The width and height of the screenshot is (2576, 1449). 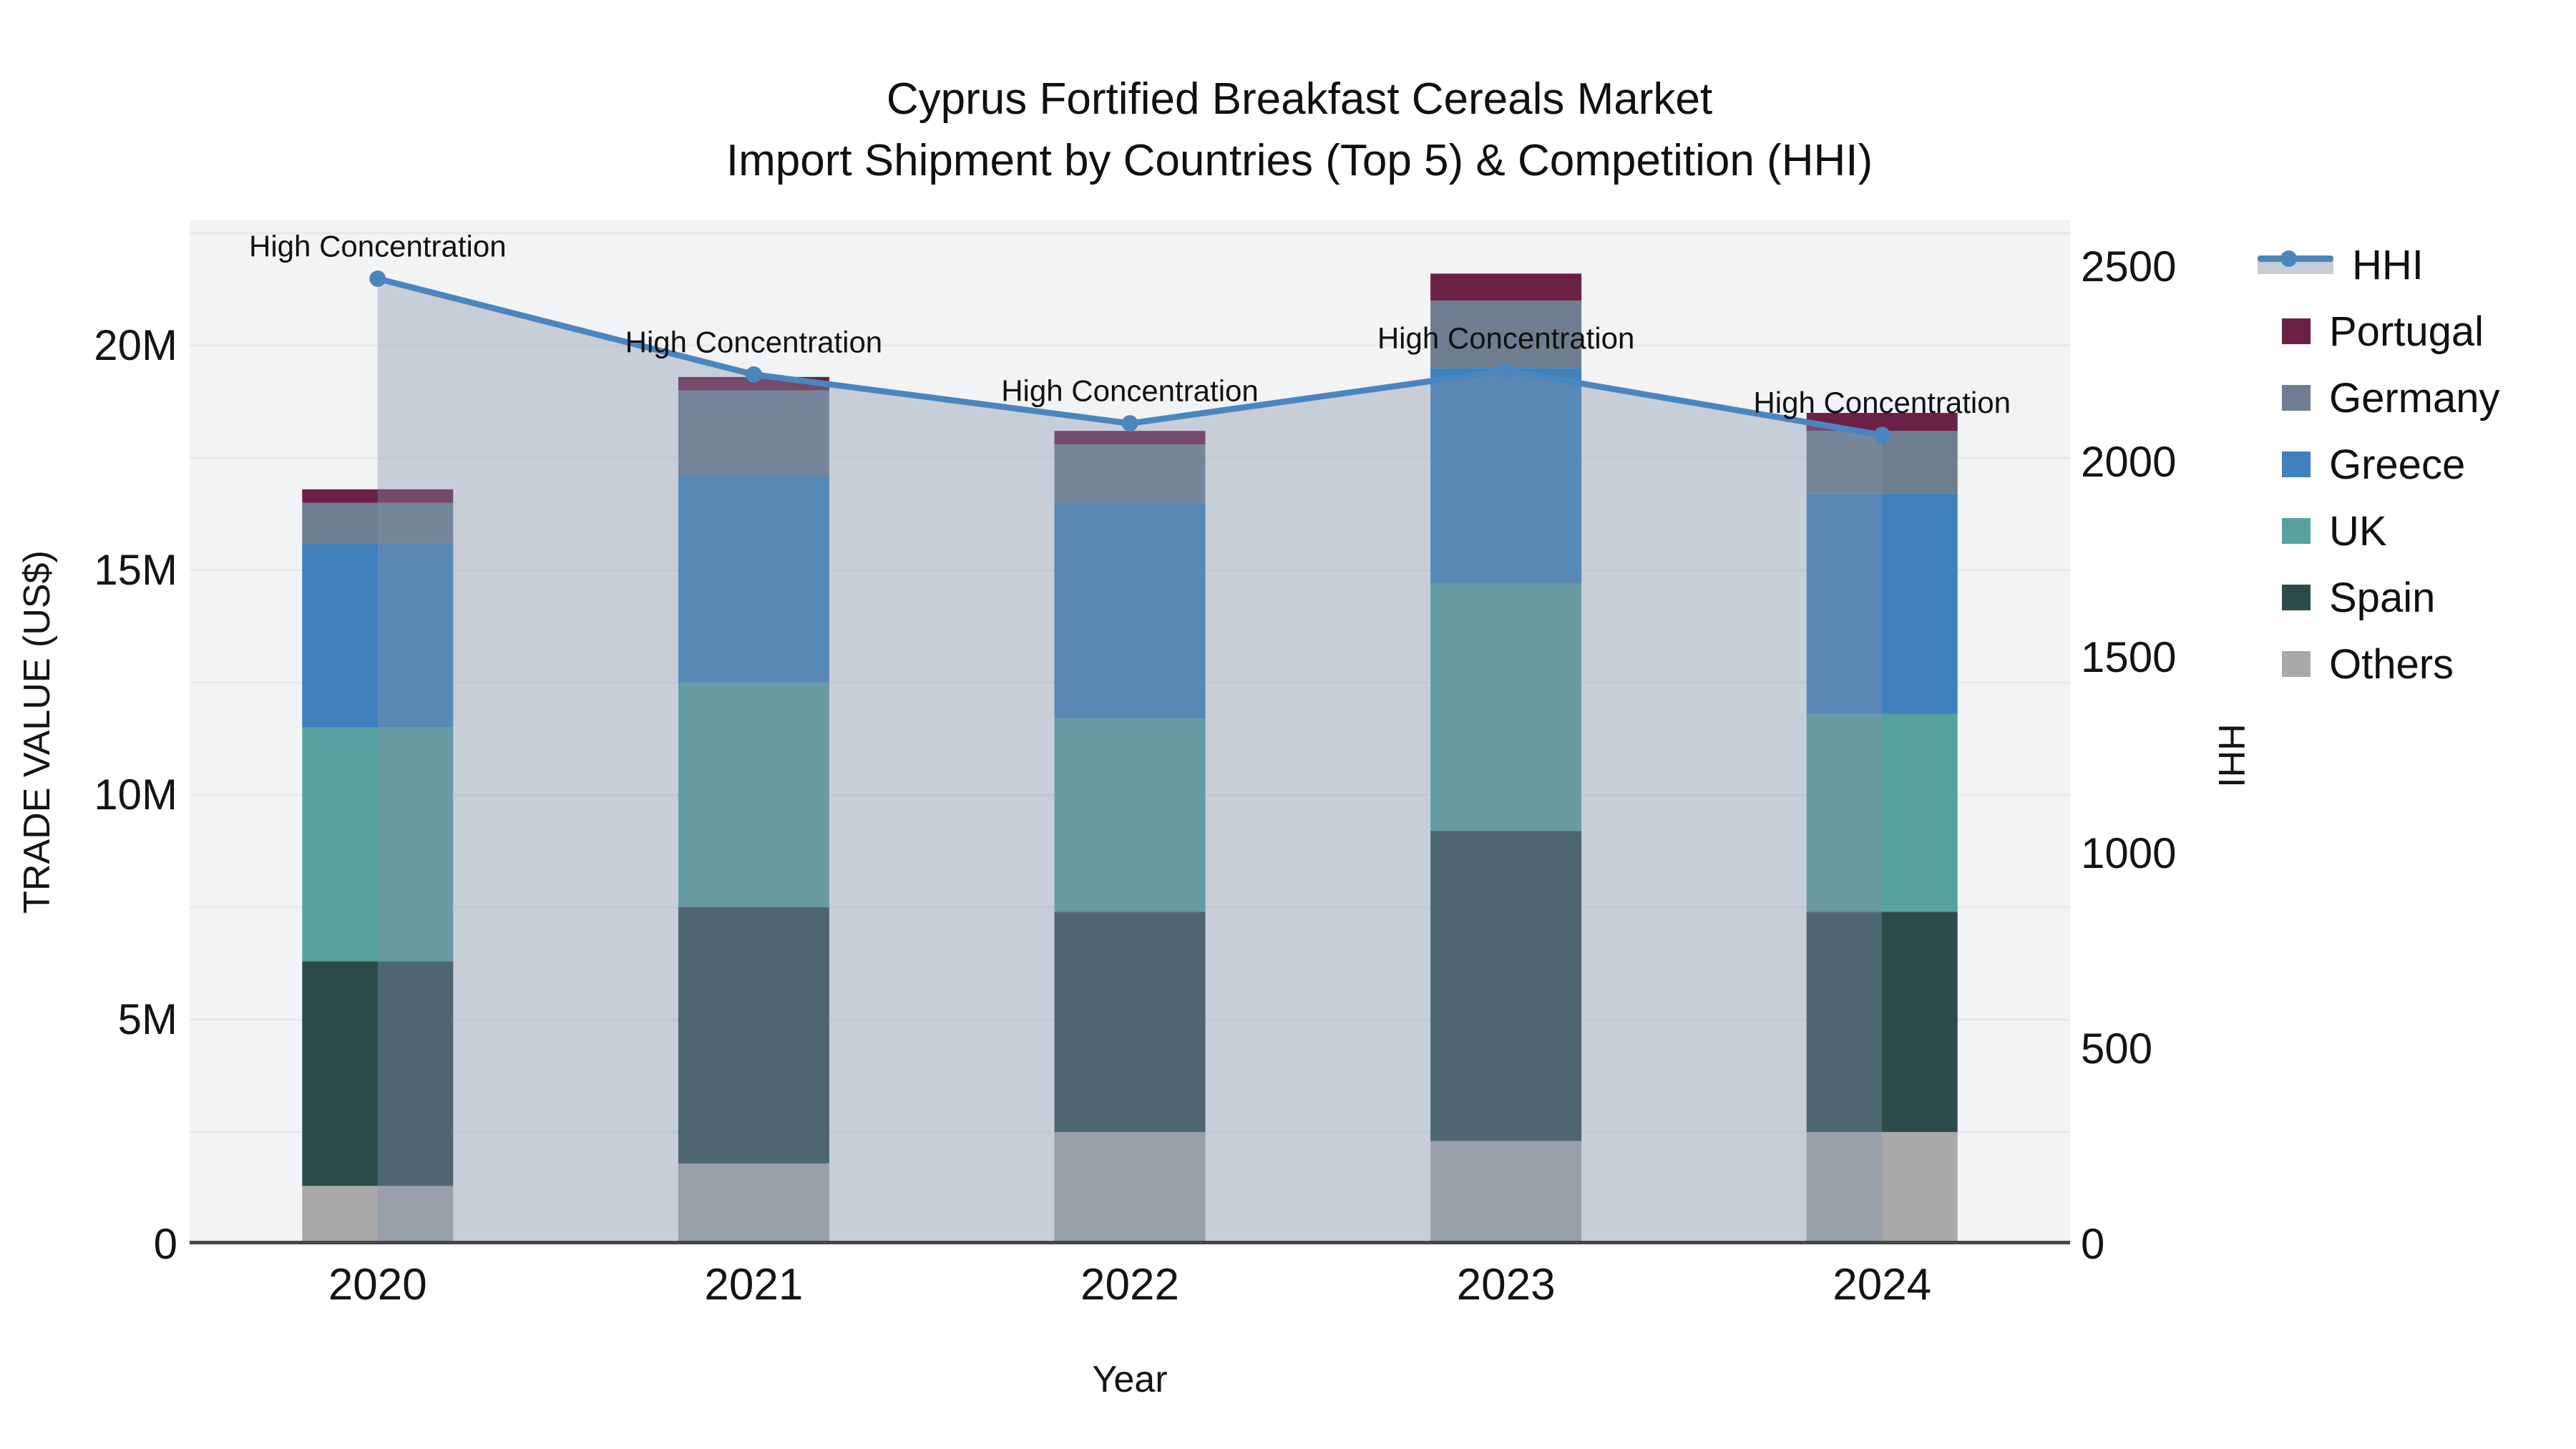 I want to click on bar-segment-greece-2023, so click(x=1506, y=476).